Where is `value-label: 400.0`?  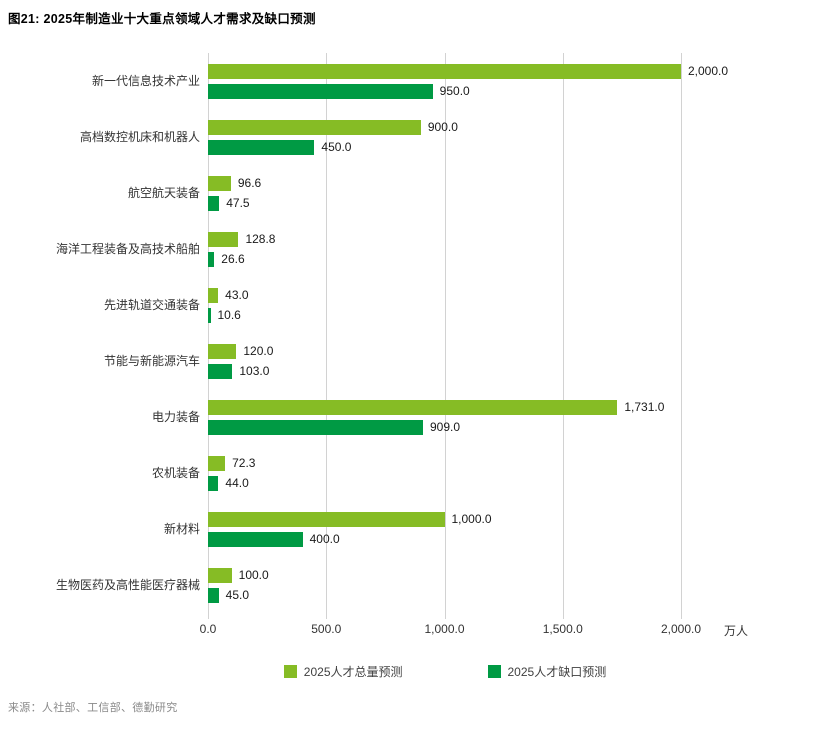
value-label: 400.0 is located at coordinates (324, 539).